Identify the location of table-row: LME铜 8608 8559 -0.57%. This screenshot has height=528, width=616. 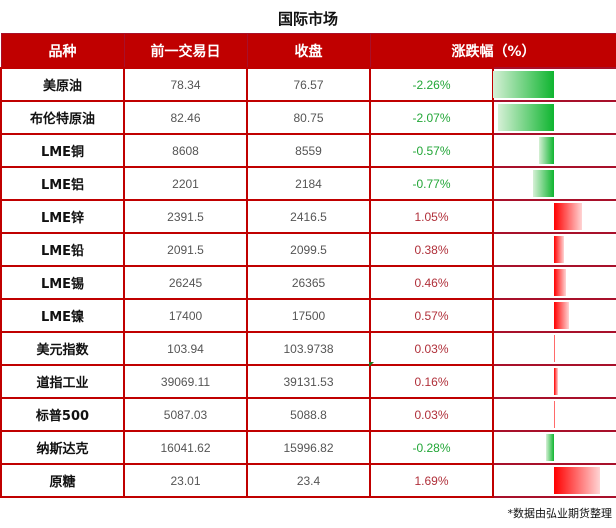
(308, 150).